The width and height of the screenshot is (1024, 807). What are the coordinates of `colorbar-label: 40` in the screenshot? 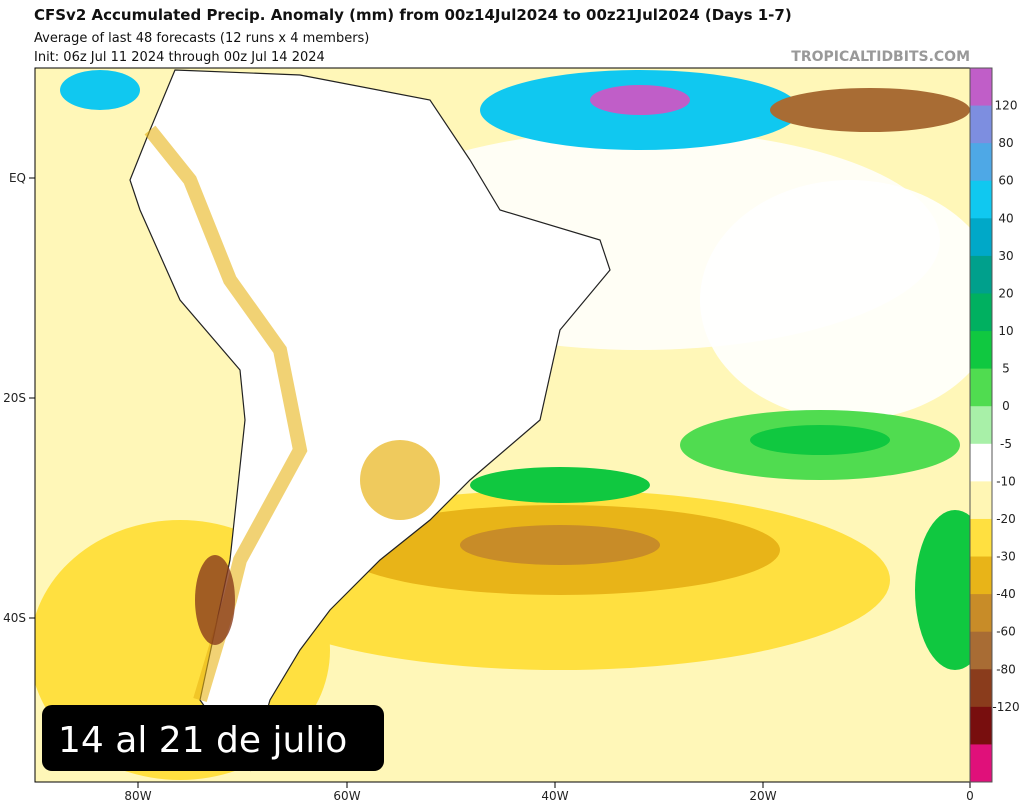 It's located at (1005, 218).